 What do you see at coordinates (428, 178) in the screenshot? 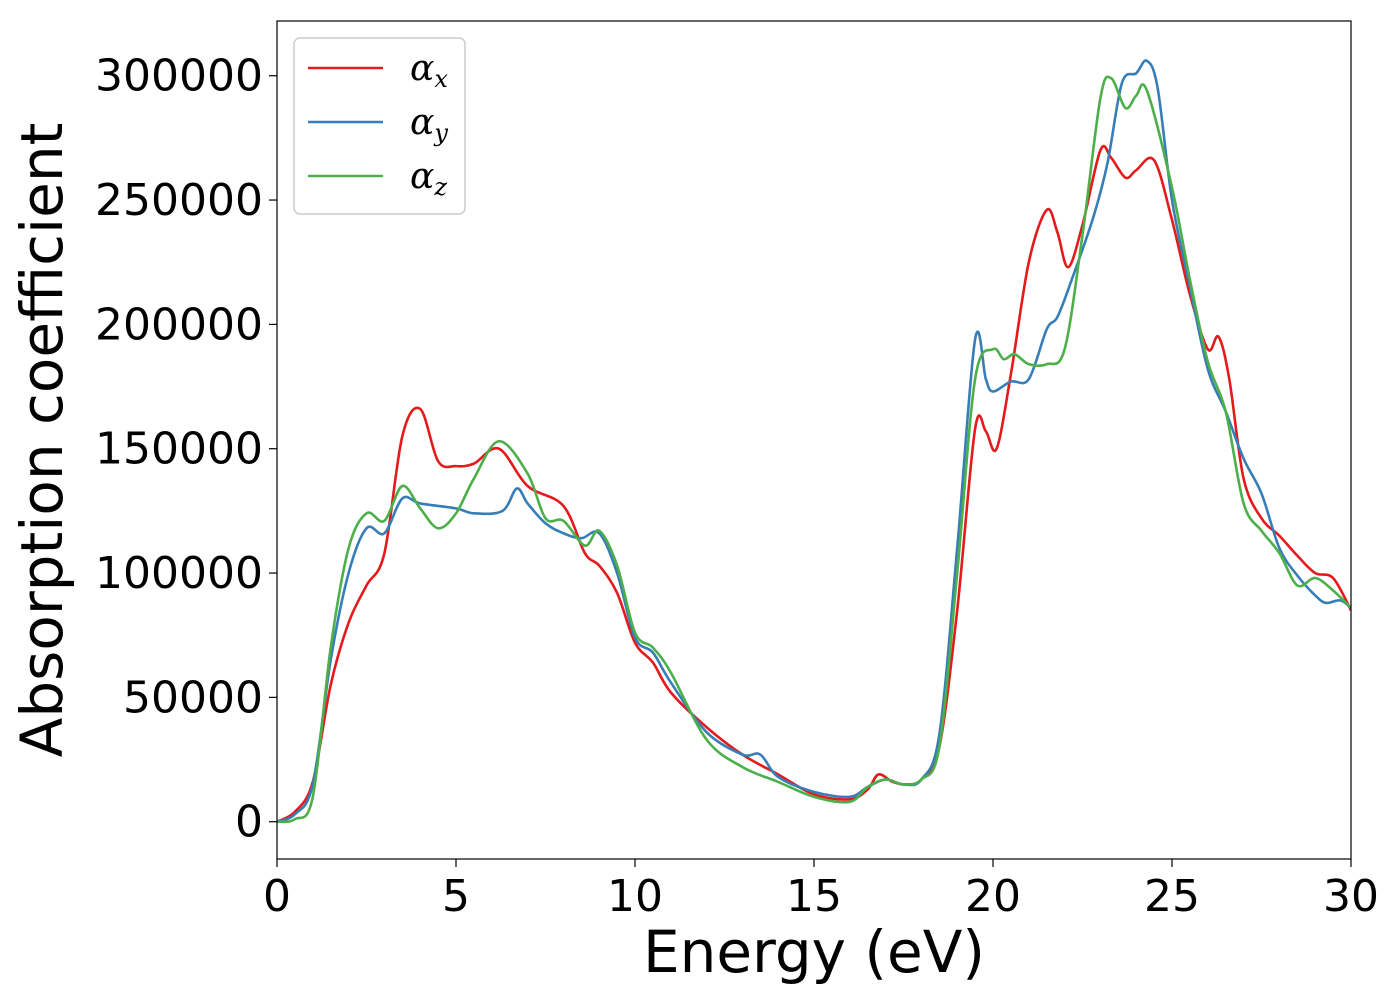
I see `legend-label-alpha-z: αz` at bounding box center [428, 178].